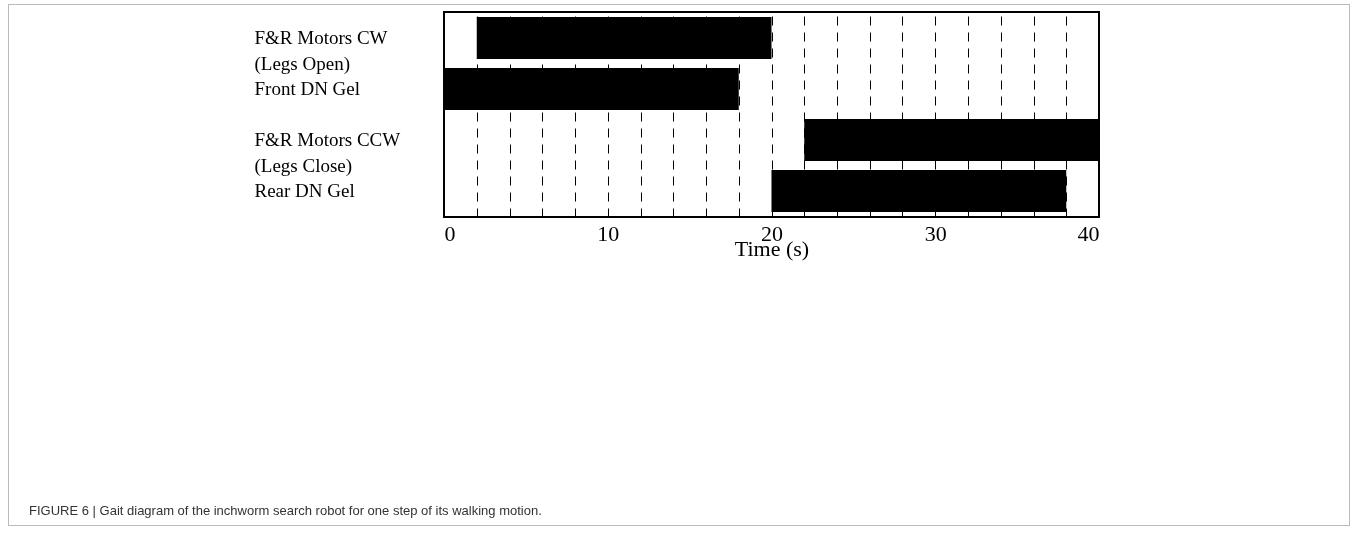 The image size is (1357, 548). Describe the element at coordinates (304, 190) in the screenshot. I see `y-tick-label: Rear DN Gel` at that location.